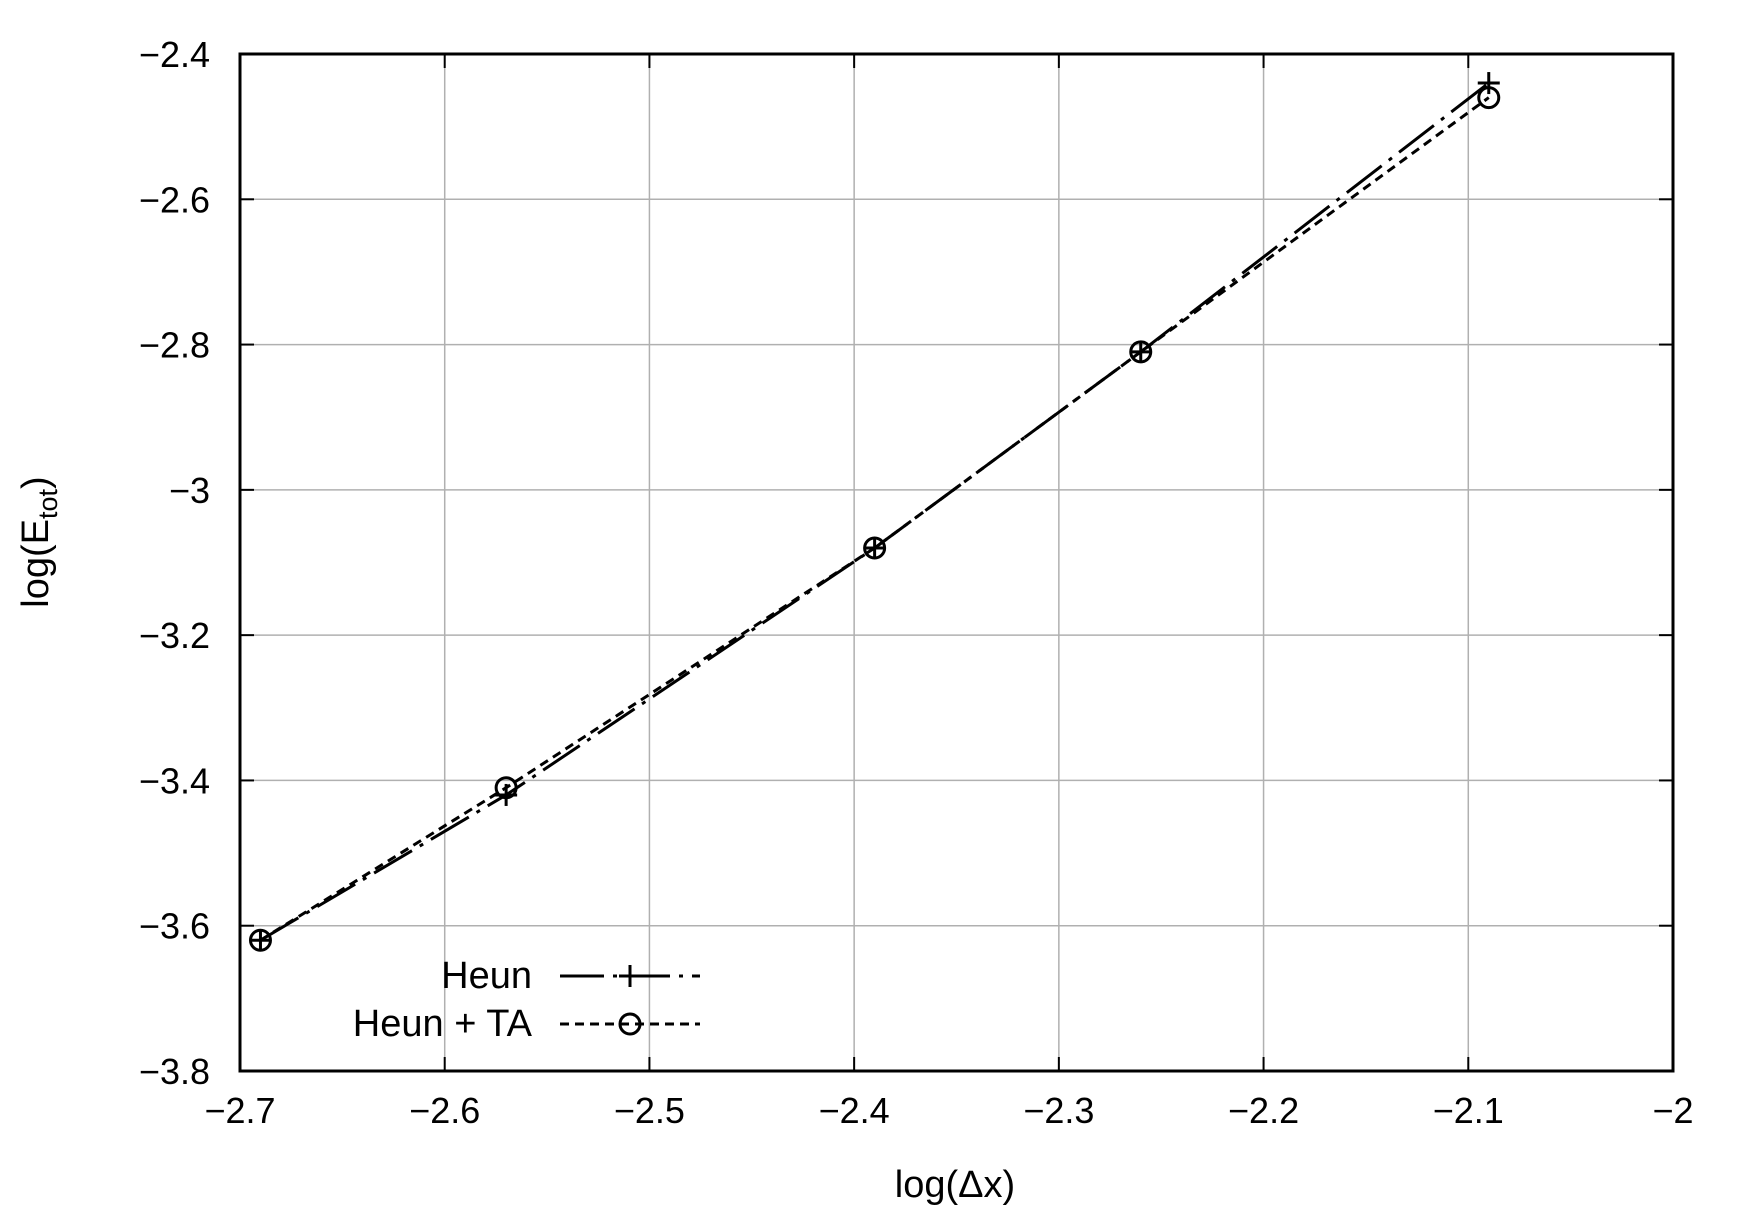  I want to click on x-tick-label: −2.2, so click(1263, 1110).